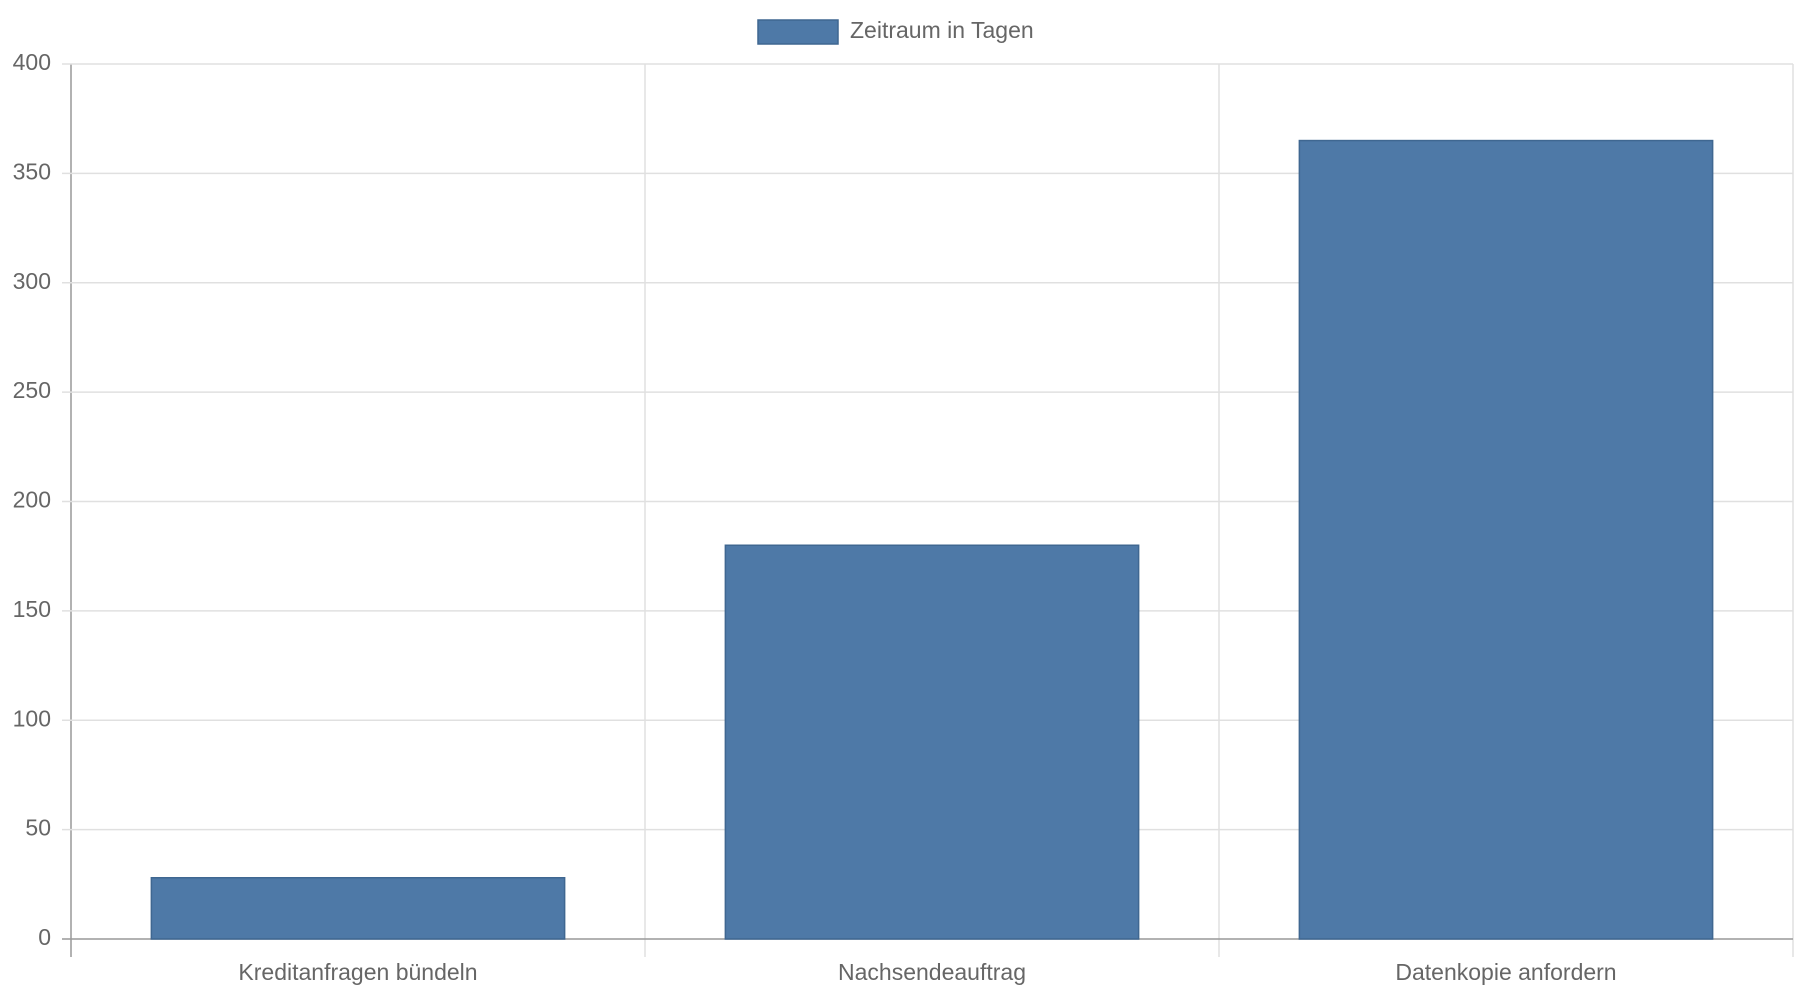  Describe the element at coordinates (942, 30) in the screenshot. I see `legend-label: Zeitraum in Tagen` at that location.